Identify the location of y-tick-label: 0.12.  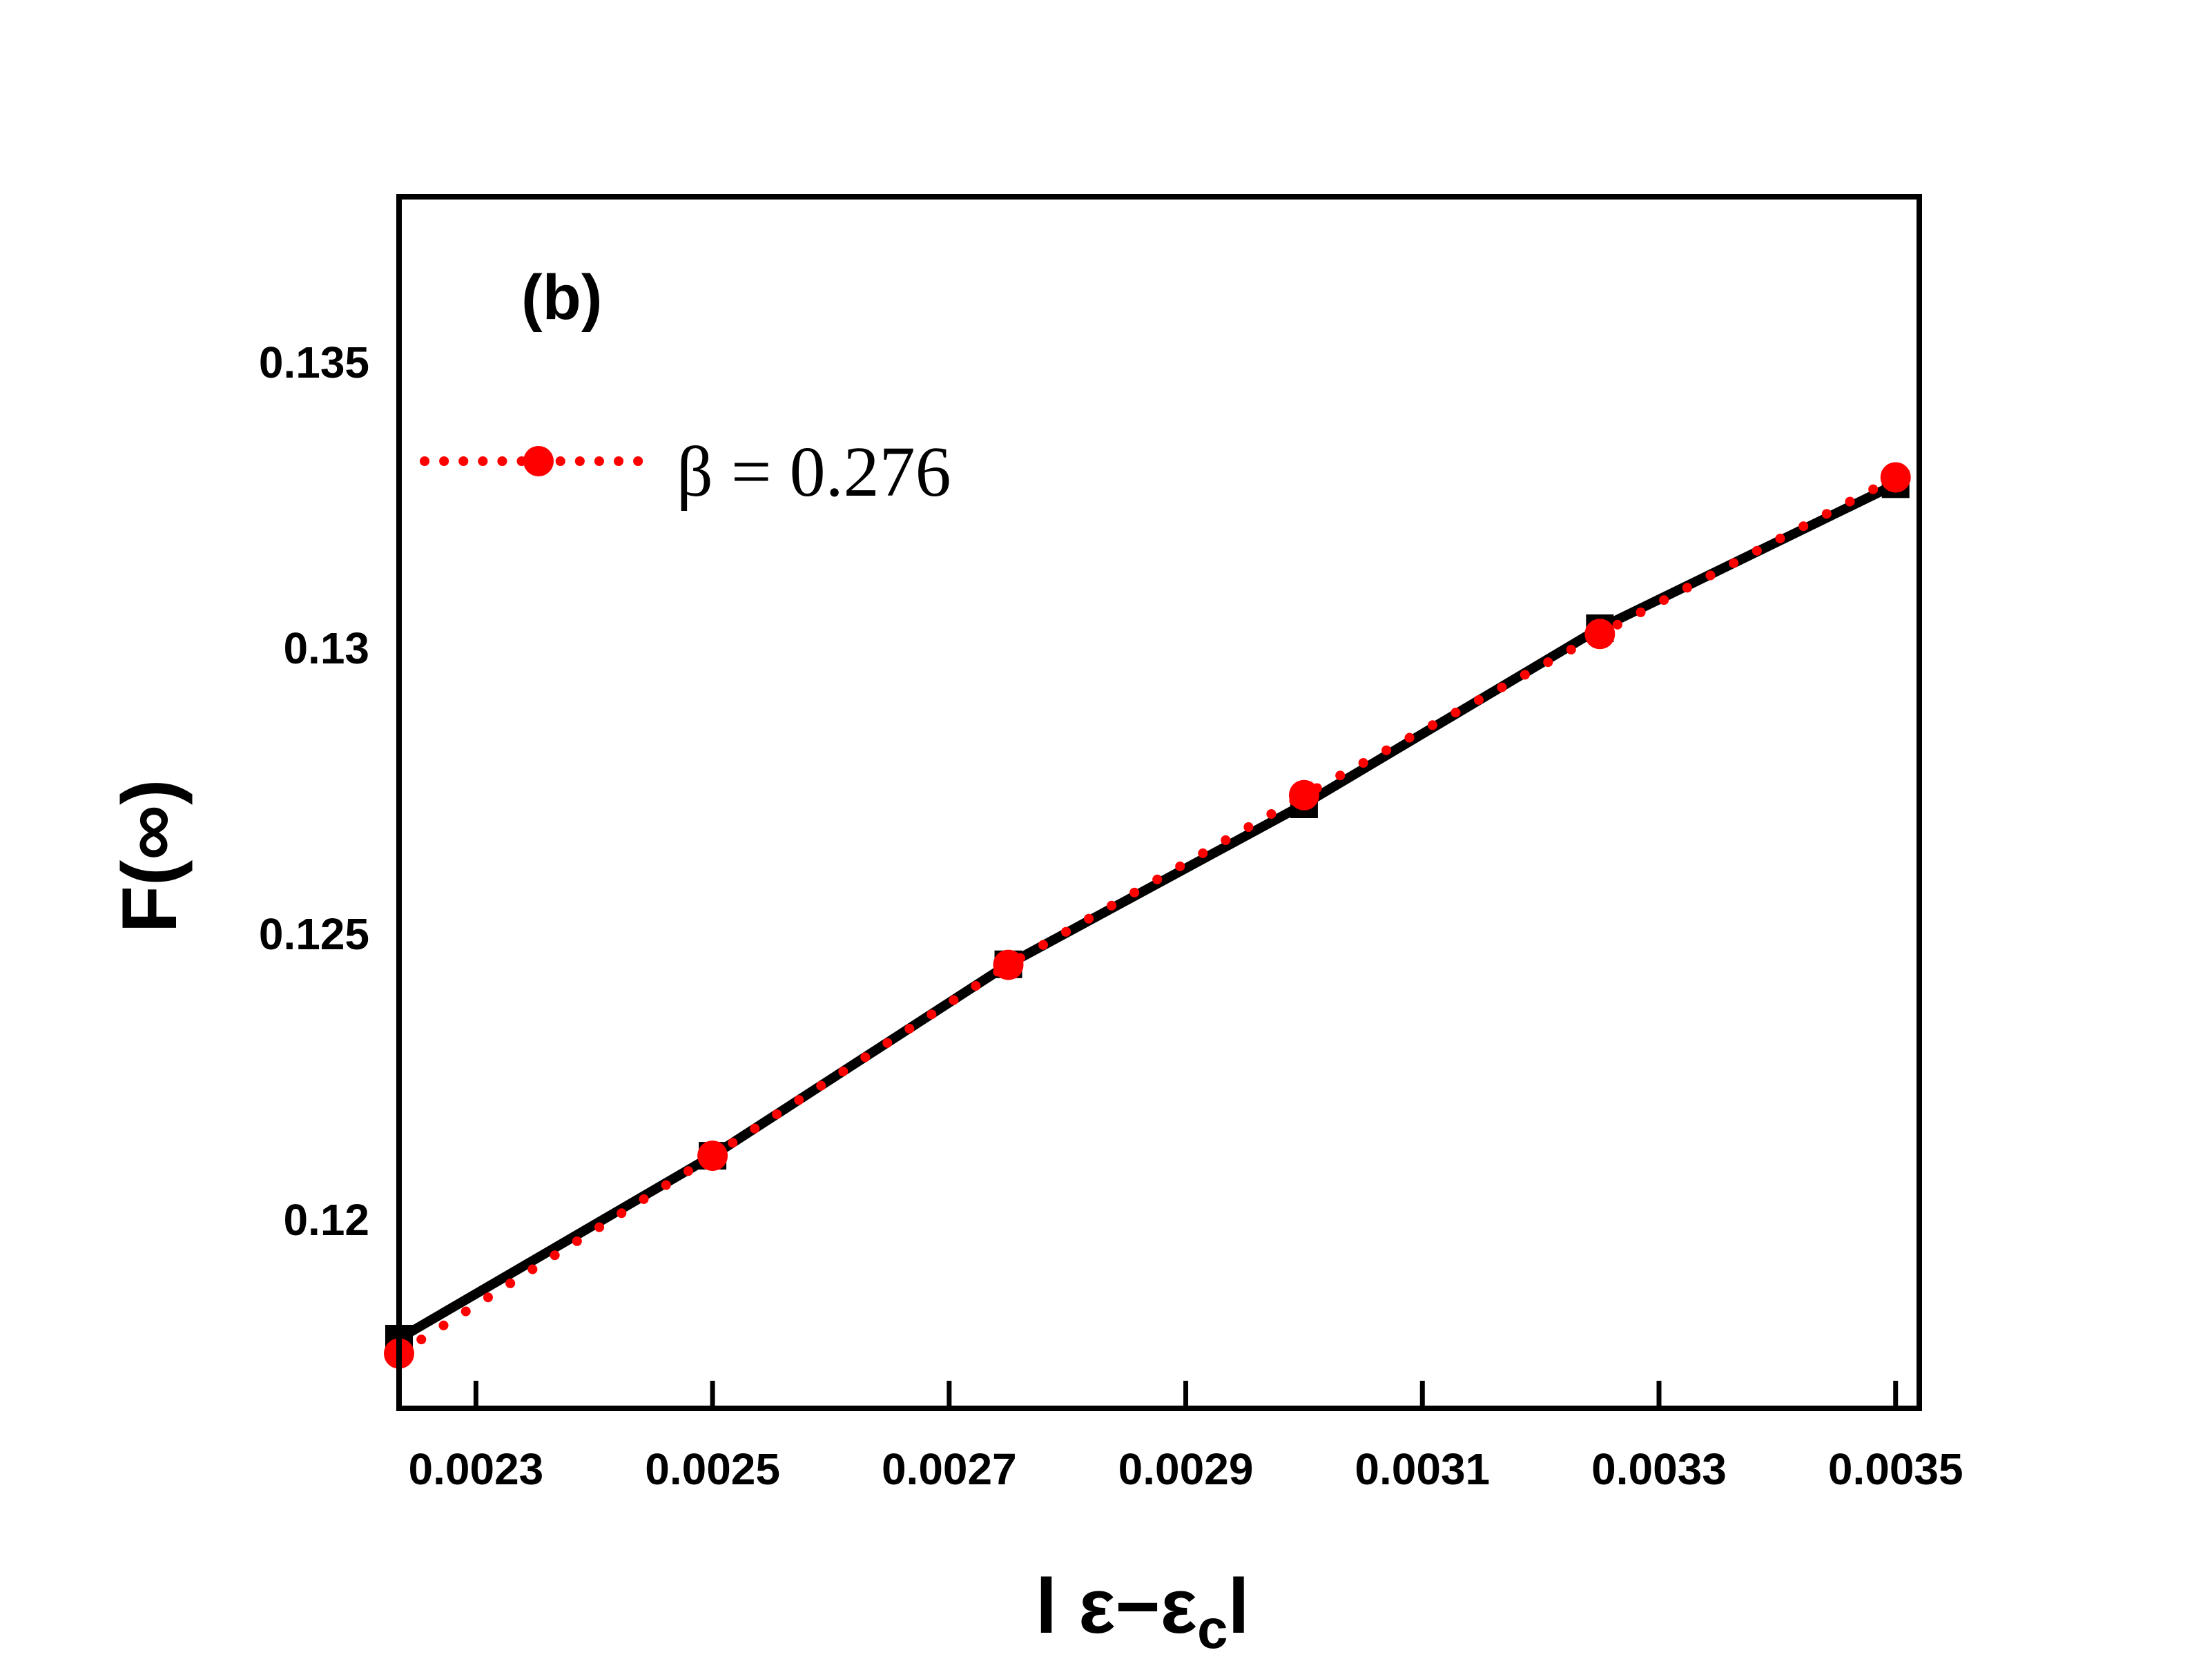
(326, 1220).